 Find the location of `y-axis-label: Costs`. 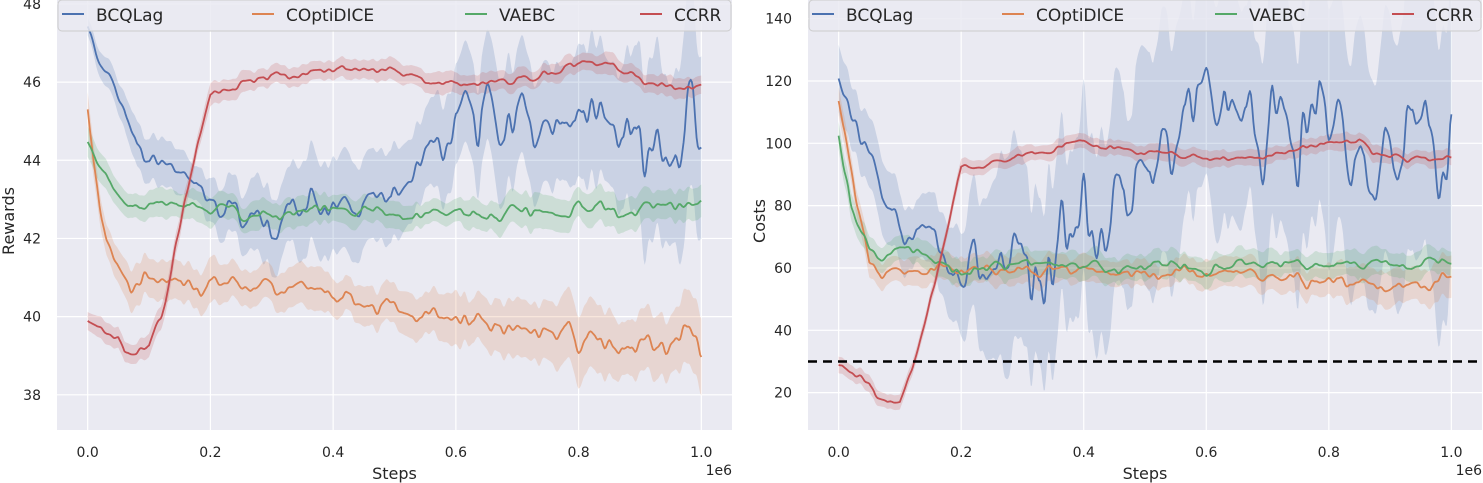

y-axis-label: Costs is located at coordinates (759, 221).